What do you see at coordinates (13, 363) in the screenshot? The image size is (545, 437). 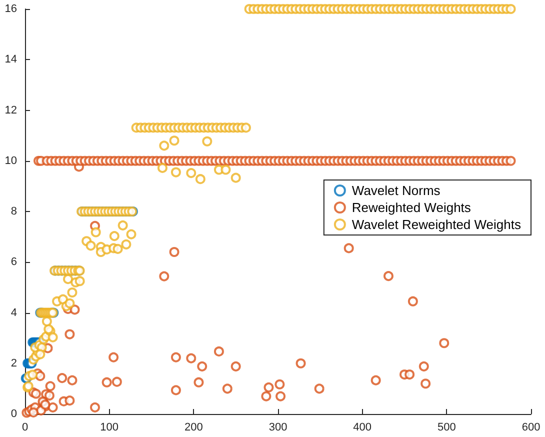 I see `y-tick-label: 2` at bounding box center [13, 363].